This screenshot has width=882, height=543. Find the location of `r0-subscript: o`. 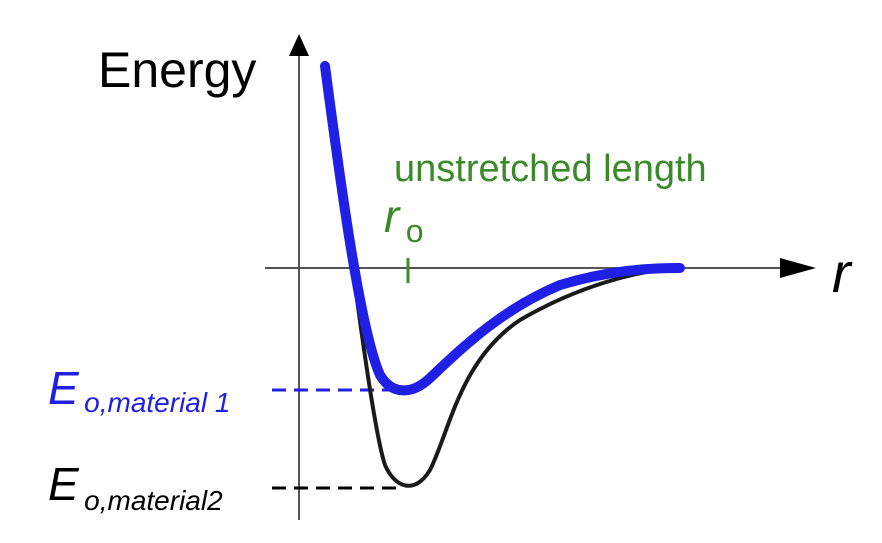

r0-subscript: o is located at coordinates (415, 231).